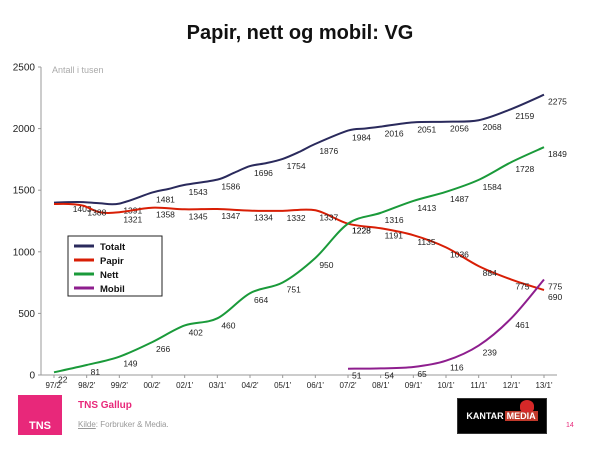 The width and height of the screenshot is (600, 451). Describe the element at coordinates (132, 219) in the screenshot. I see `data-label-papir: 1321` at that location.